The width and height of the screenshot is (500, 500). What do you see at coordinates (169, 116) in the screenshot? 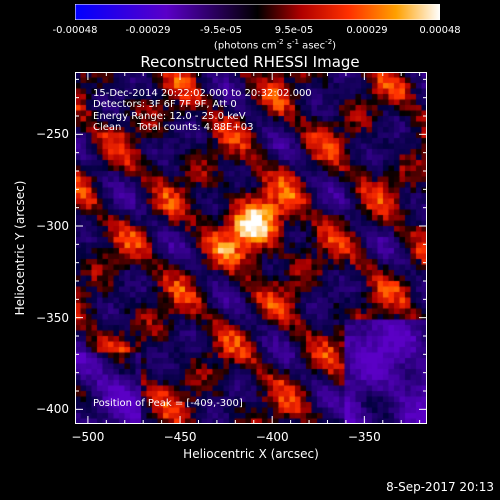
I see `annotation-energy: Energy Range: 12.0 - 25.0 keV` at bounding box center [169, 116].